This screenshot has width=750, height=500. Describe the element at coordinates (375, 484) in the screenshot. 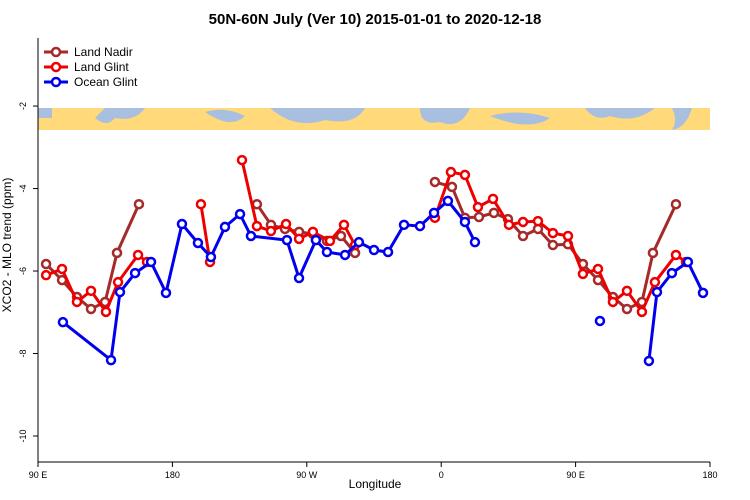

I see `x-axis-label: Longitude` at that location.